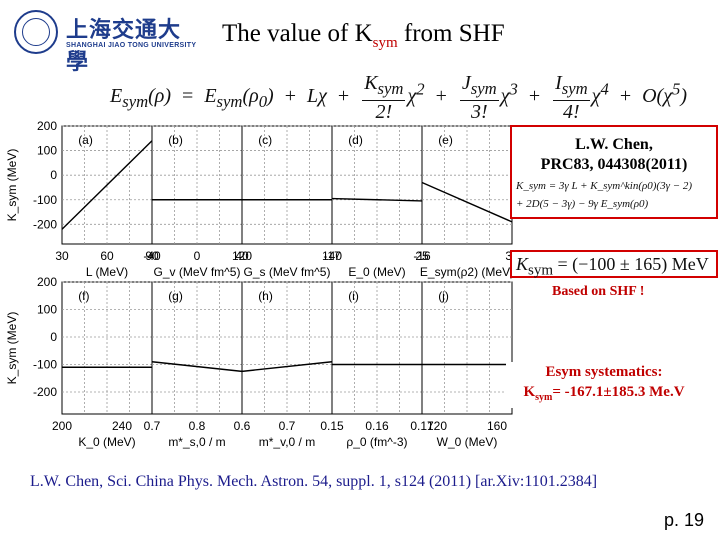 This screenshot has width=720, height=540. I want to click on formula-plus-2: +, so click(343, 96).